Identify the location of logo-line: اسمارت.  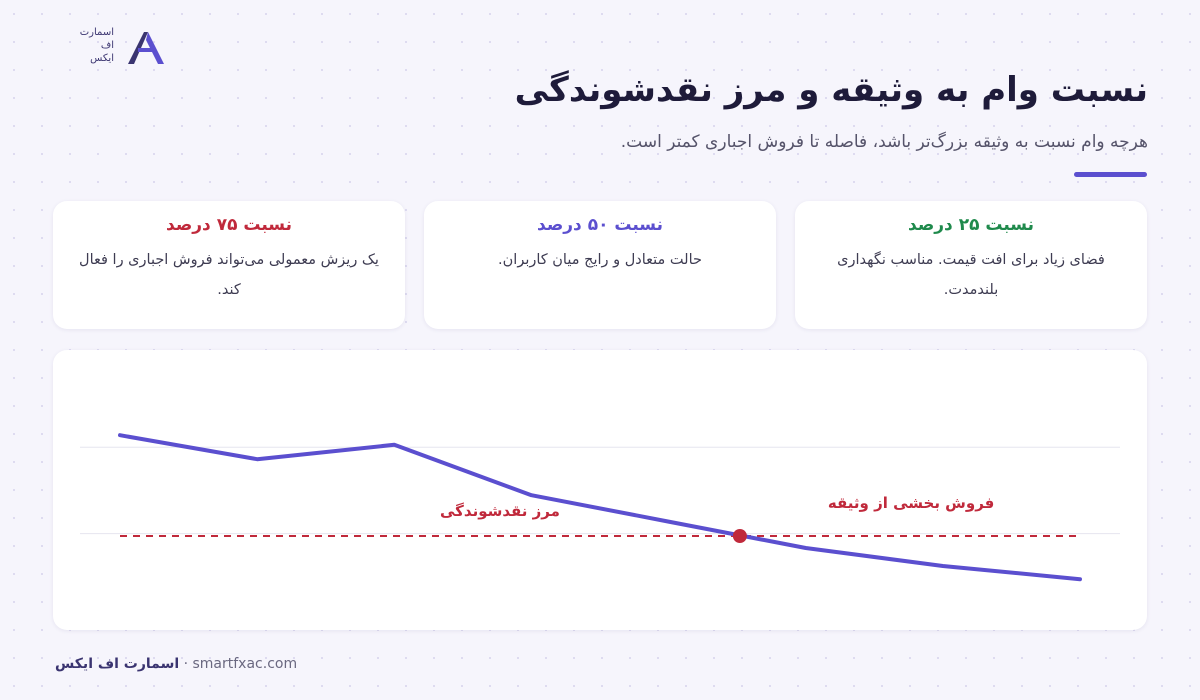
(96, 32).